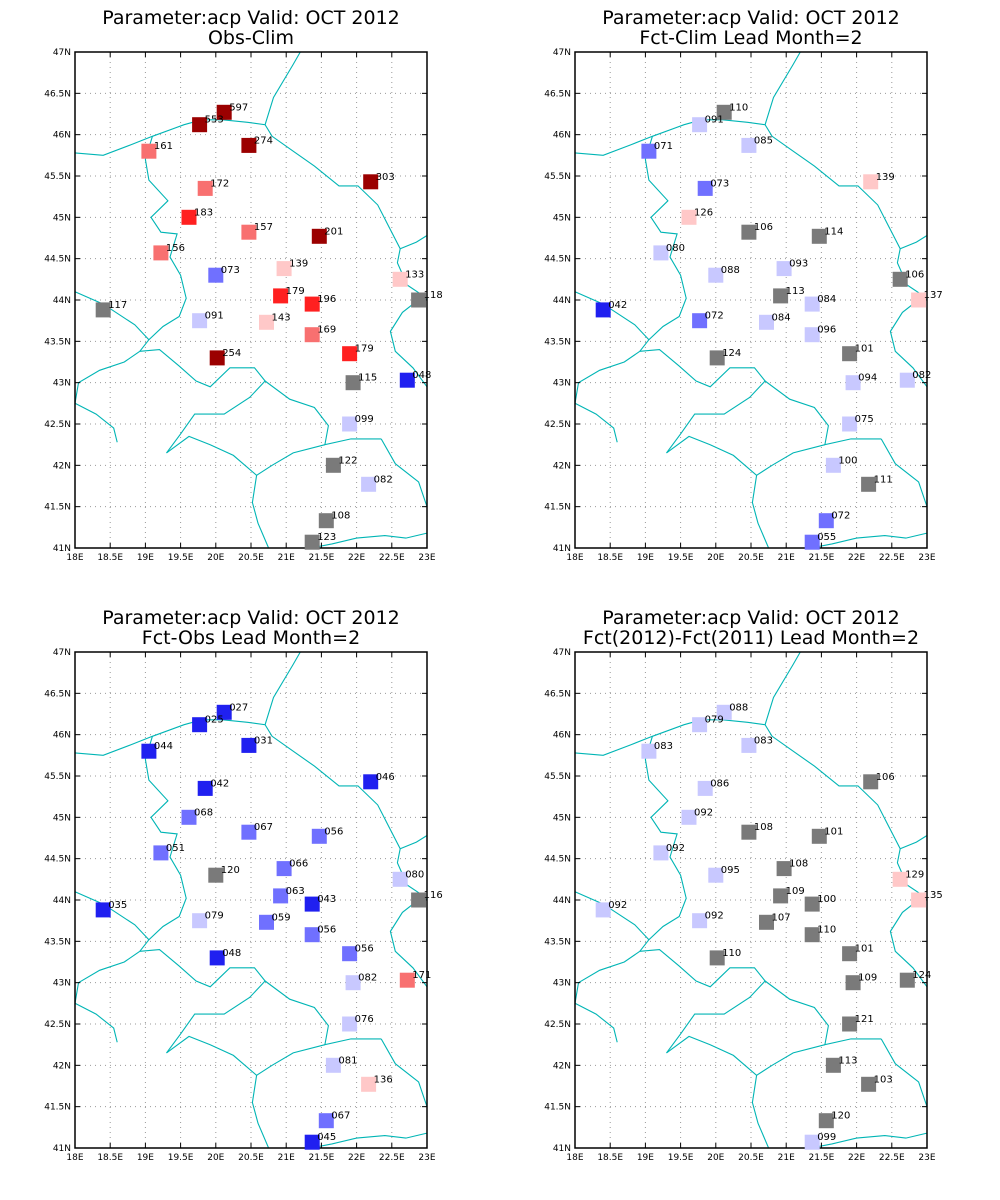 This screenshot has width=1000, height=1200. Describe the element at coordinates (175, 248) in the screenshot. I see `station-value-label: 156` at that location.